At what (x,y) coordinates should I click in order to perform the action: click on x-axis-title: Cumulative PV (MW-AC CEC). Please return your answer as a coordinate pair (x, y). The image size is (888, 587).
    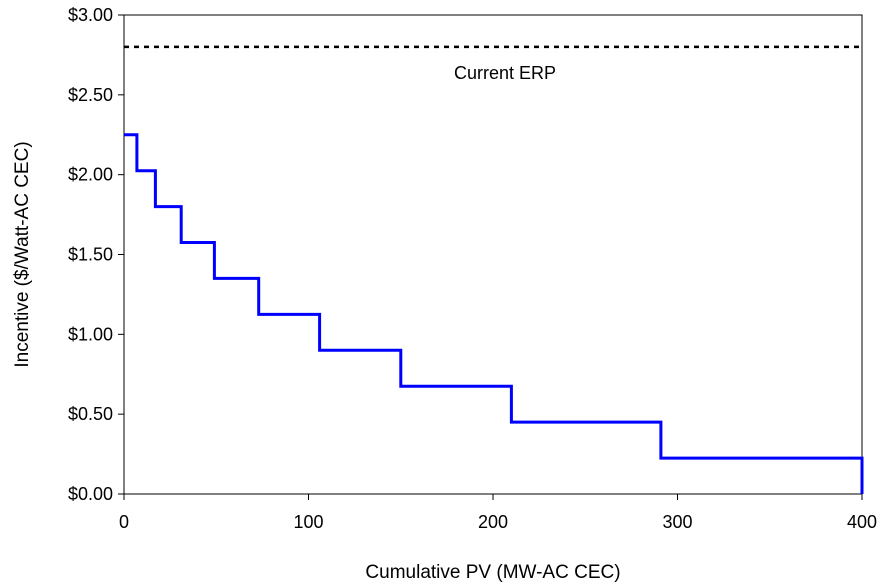
    Looking at the image, I should click on (492, 572).